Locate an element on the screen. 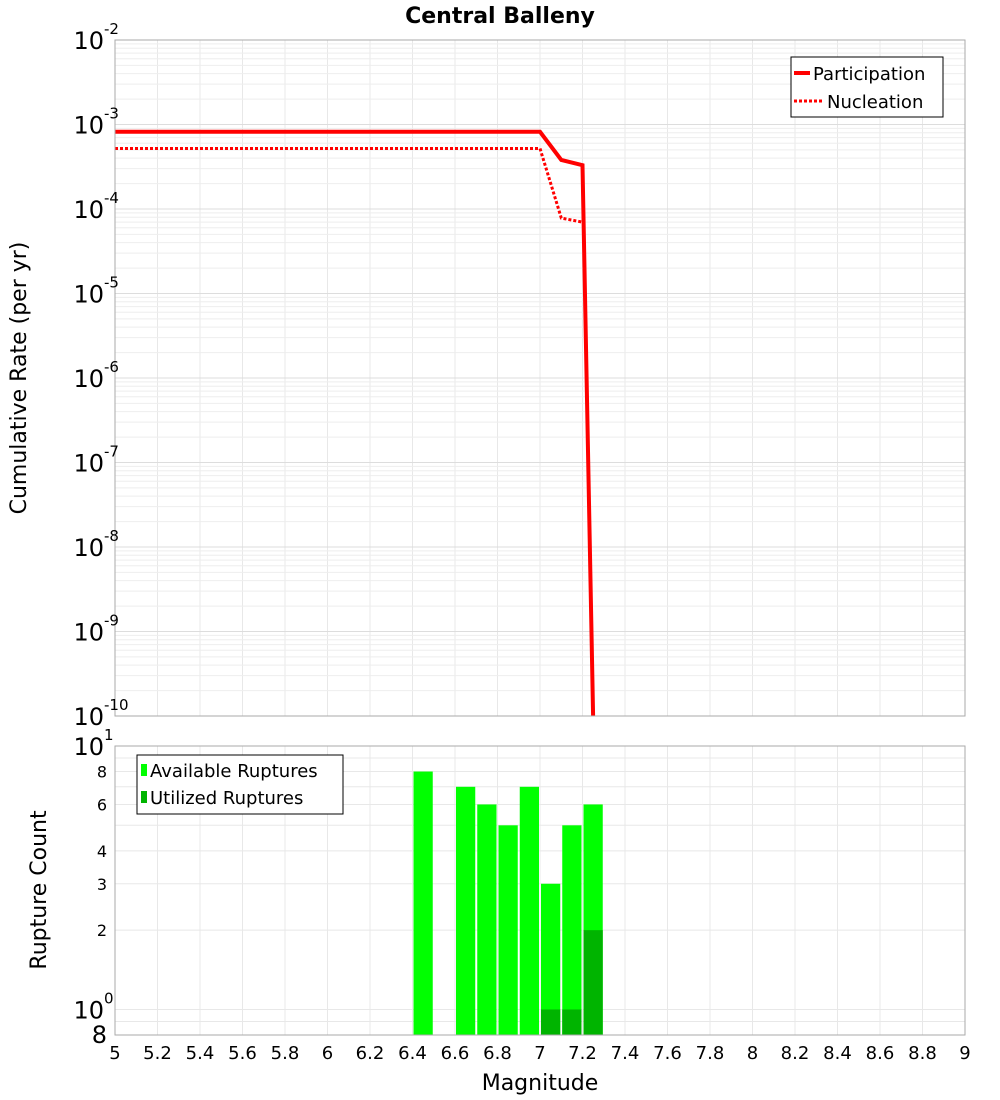 The height and width of the screenshot is (1100, 1000). x-tick-label: 7.8 is located at coordinates (710, 1053).